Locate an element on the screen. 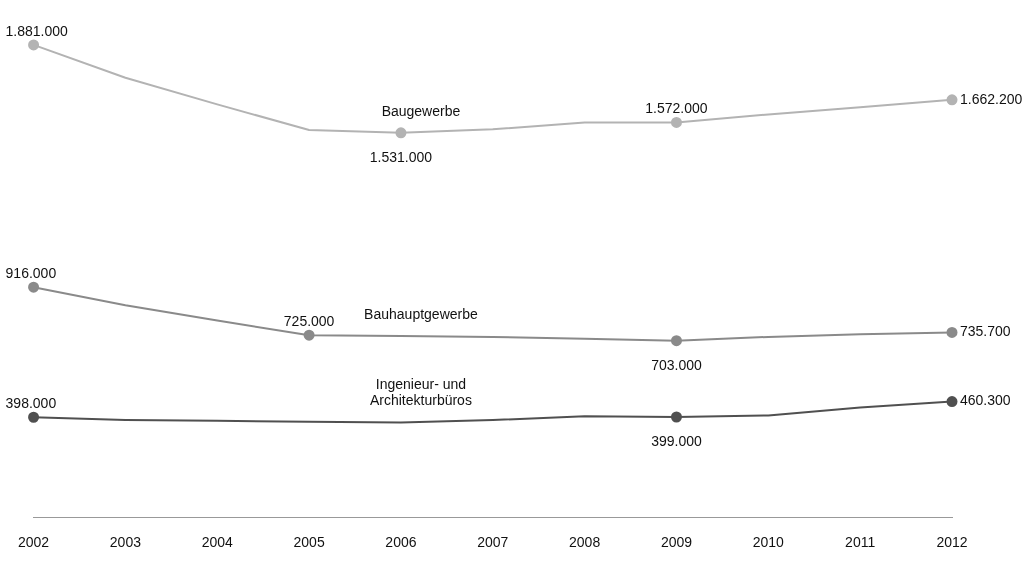 This screenshot has width=1027, height=580. data-label: 1.881.000 is located at coordinates (37, 30).